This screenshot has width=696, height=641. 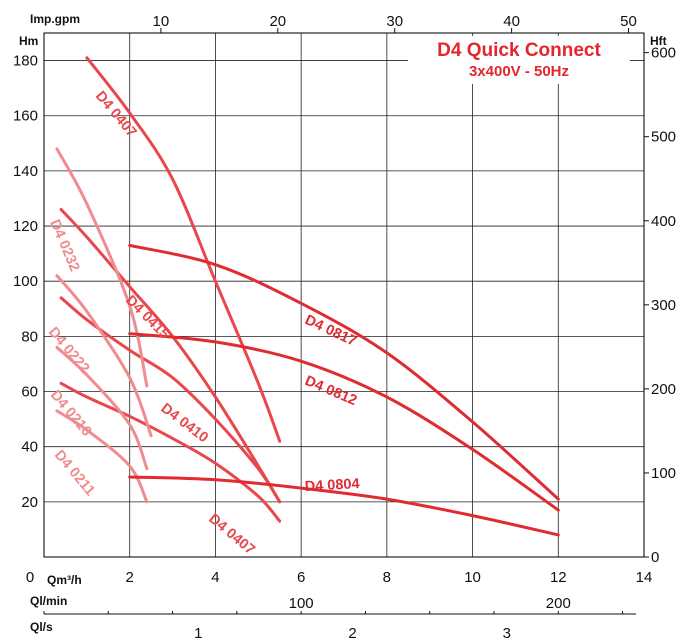 I want to click on top-tick-label: 30, so click(x=394, y=21).